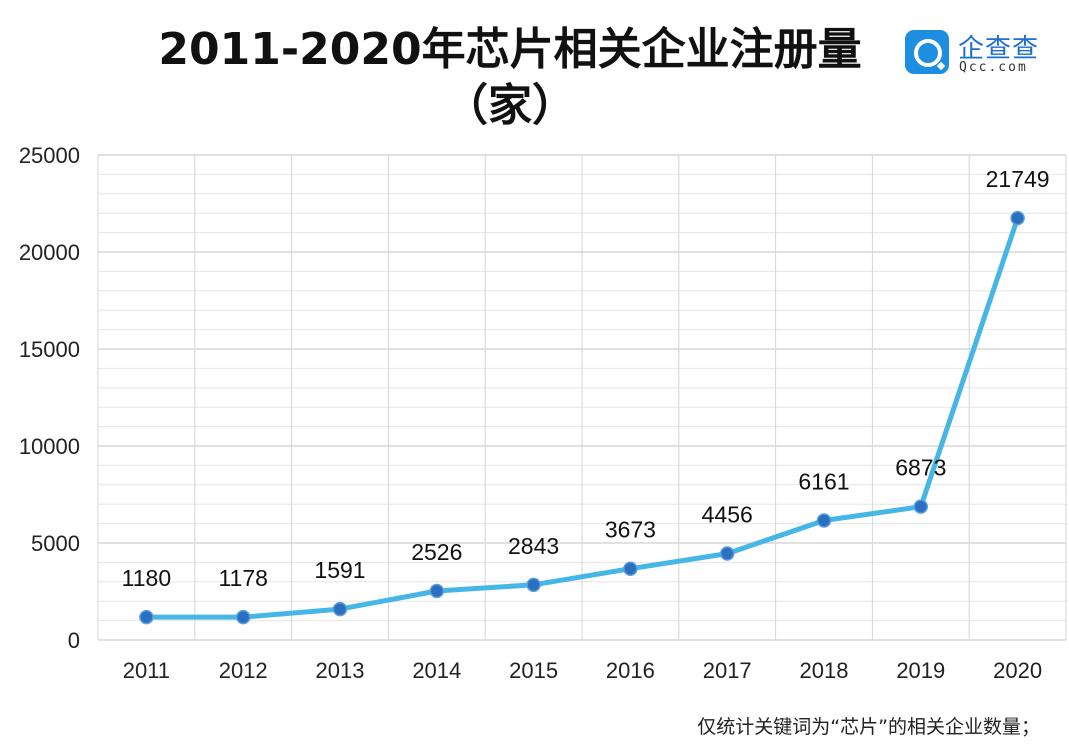  Describe the element at coordinates (533, 670) in the screenshot. I see `x-tick-label: 2015` at that location.